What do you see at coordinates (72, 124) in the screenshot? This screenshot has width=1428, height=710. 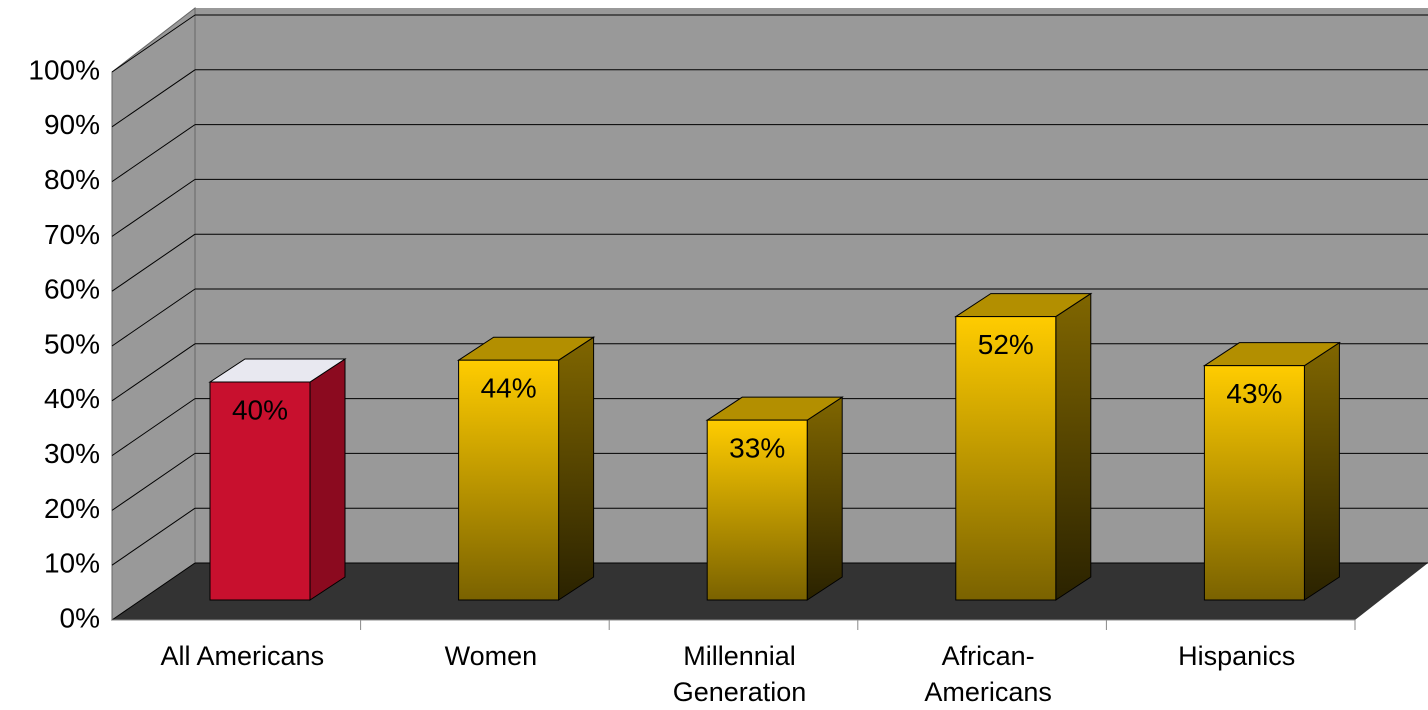 I see `y-tick-label: 90%` at bounding box center [72, 124].